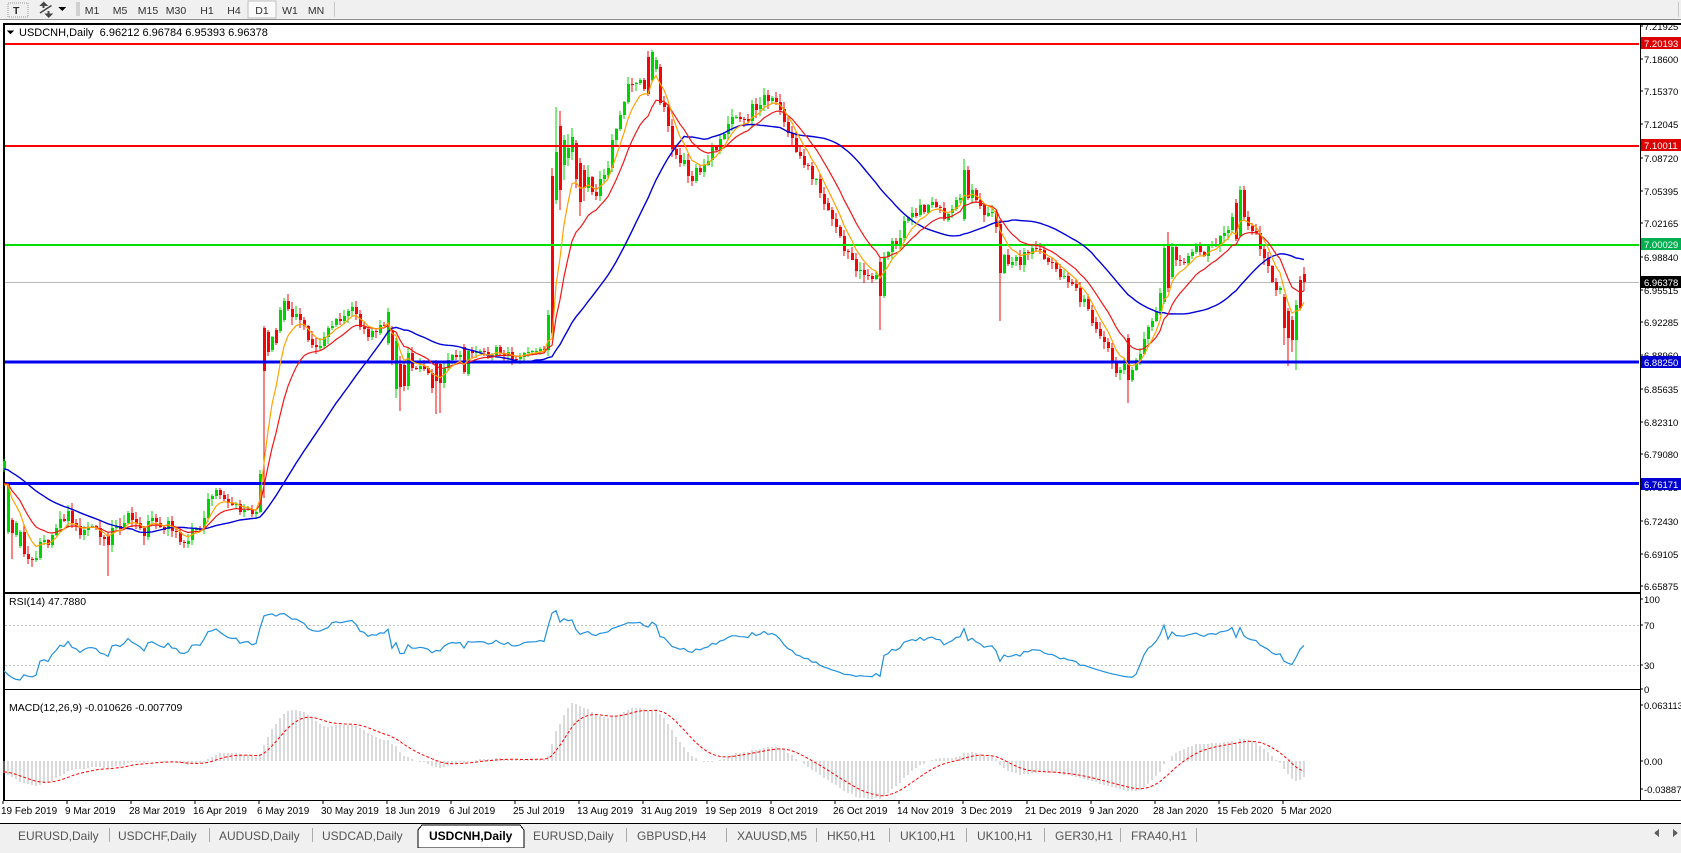 This screenshot has height=853, width=1681. I want to click on svg-text: 26 Oct 2019, so click(860, 811).